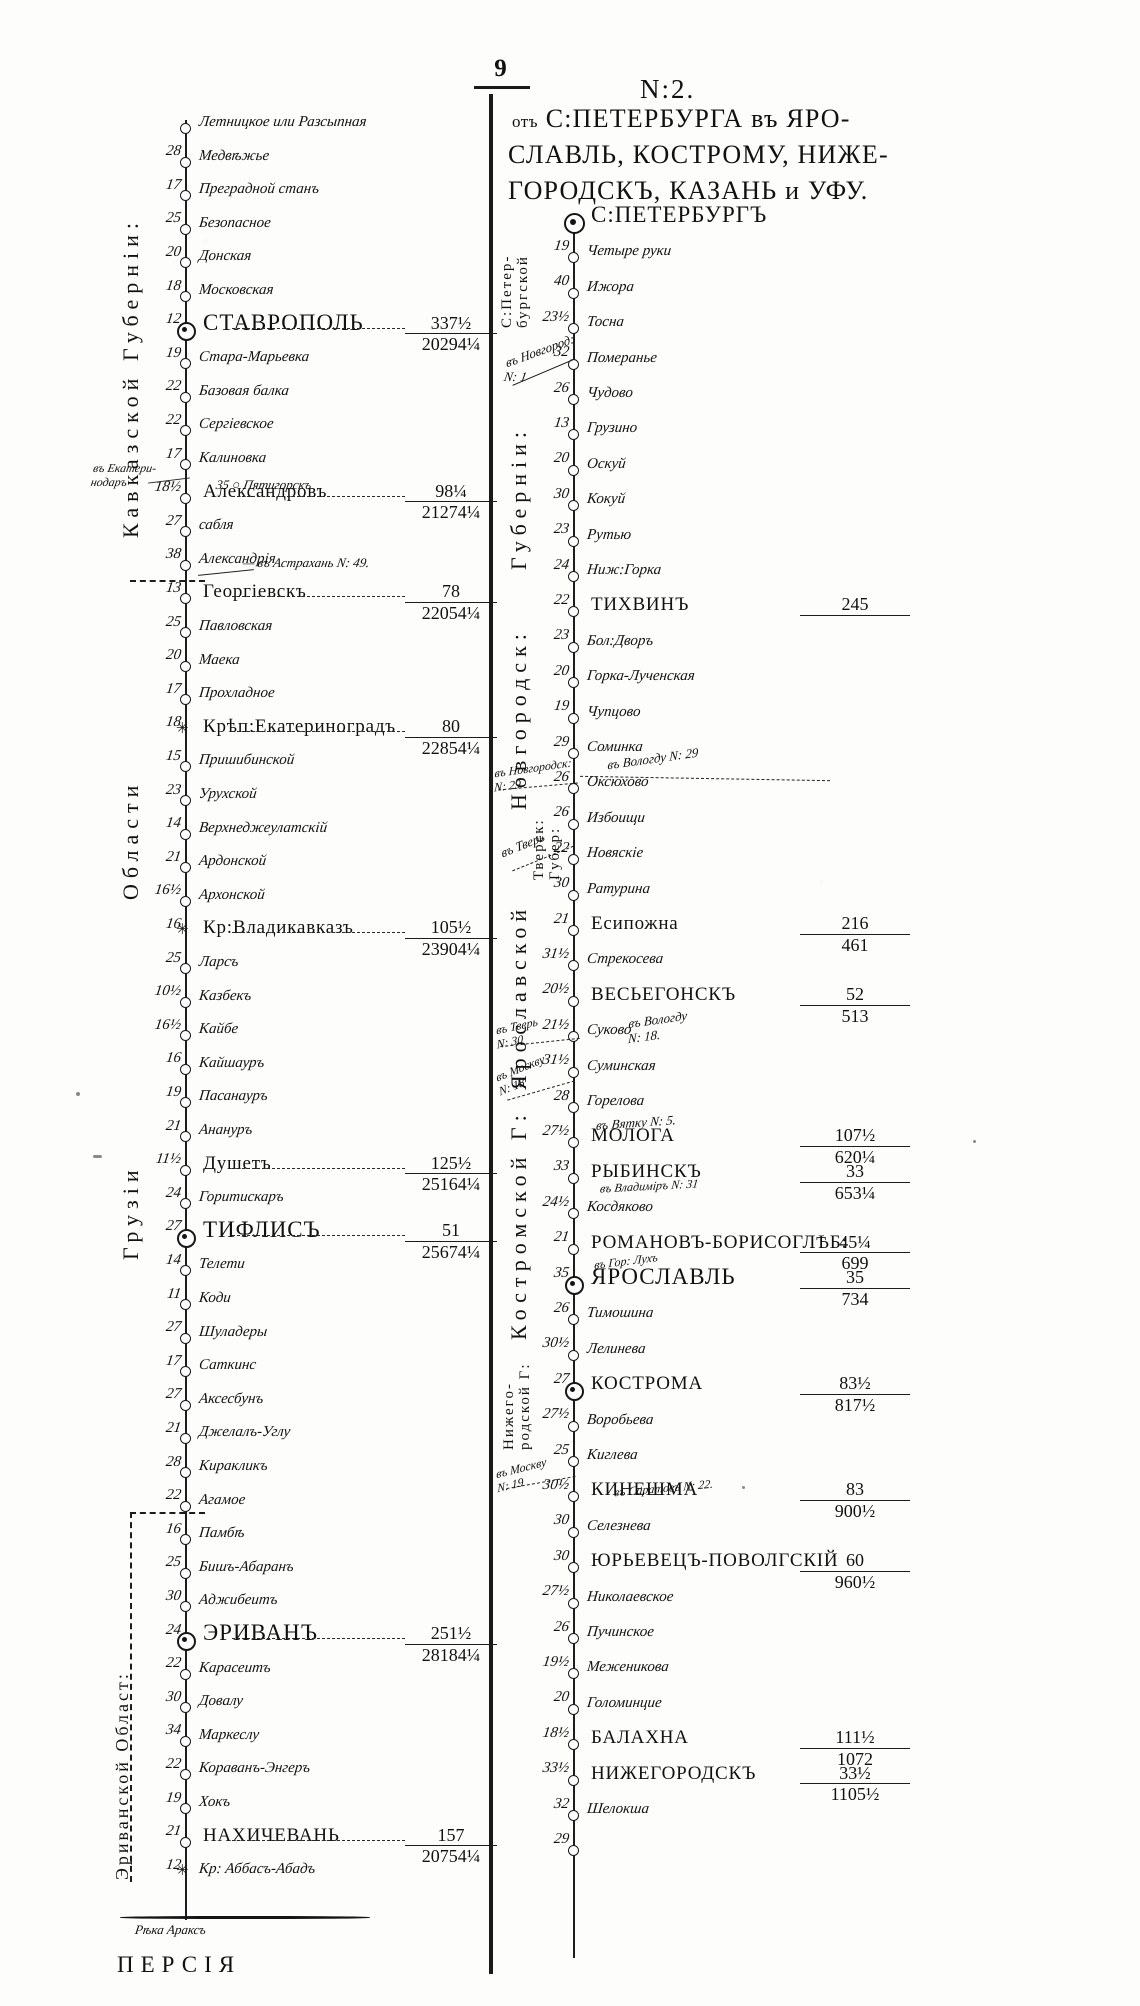 This screenshot has width=1140, height=2006. I want to click on cumulative-distance-total: 35 734, so click(855, 1288).